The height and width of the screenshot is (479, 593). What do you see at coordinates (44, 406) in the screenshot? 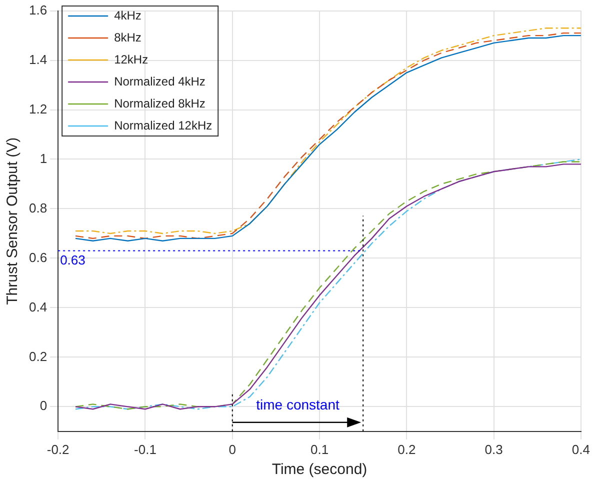
I see `y-tick-label: 0` at bounding box center [44, 406].